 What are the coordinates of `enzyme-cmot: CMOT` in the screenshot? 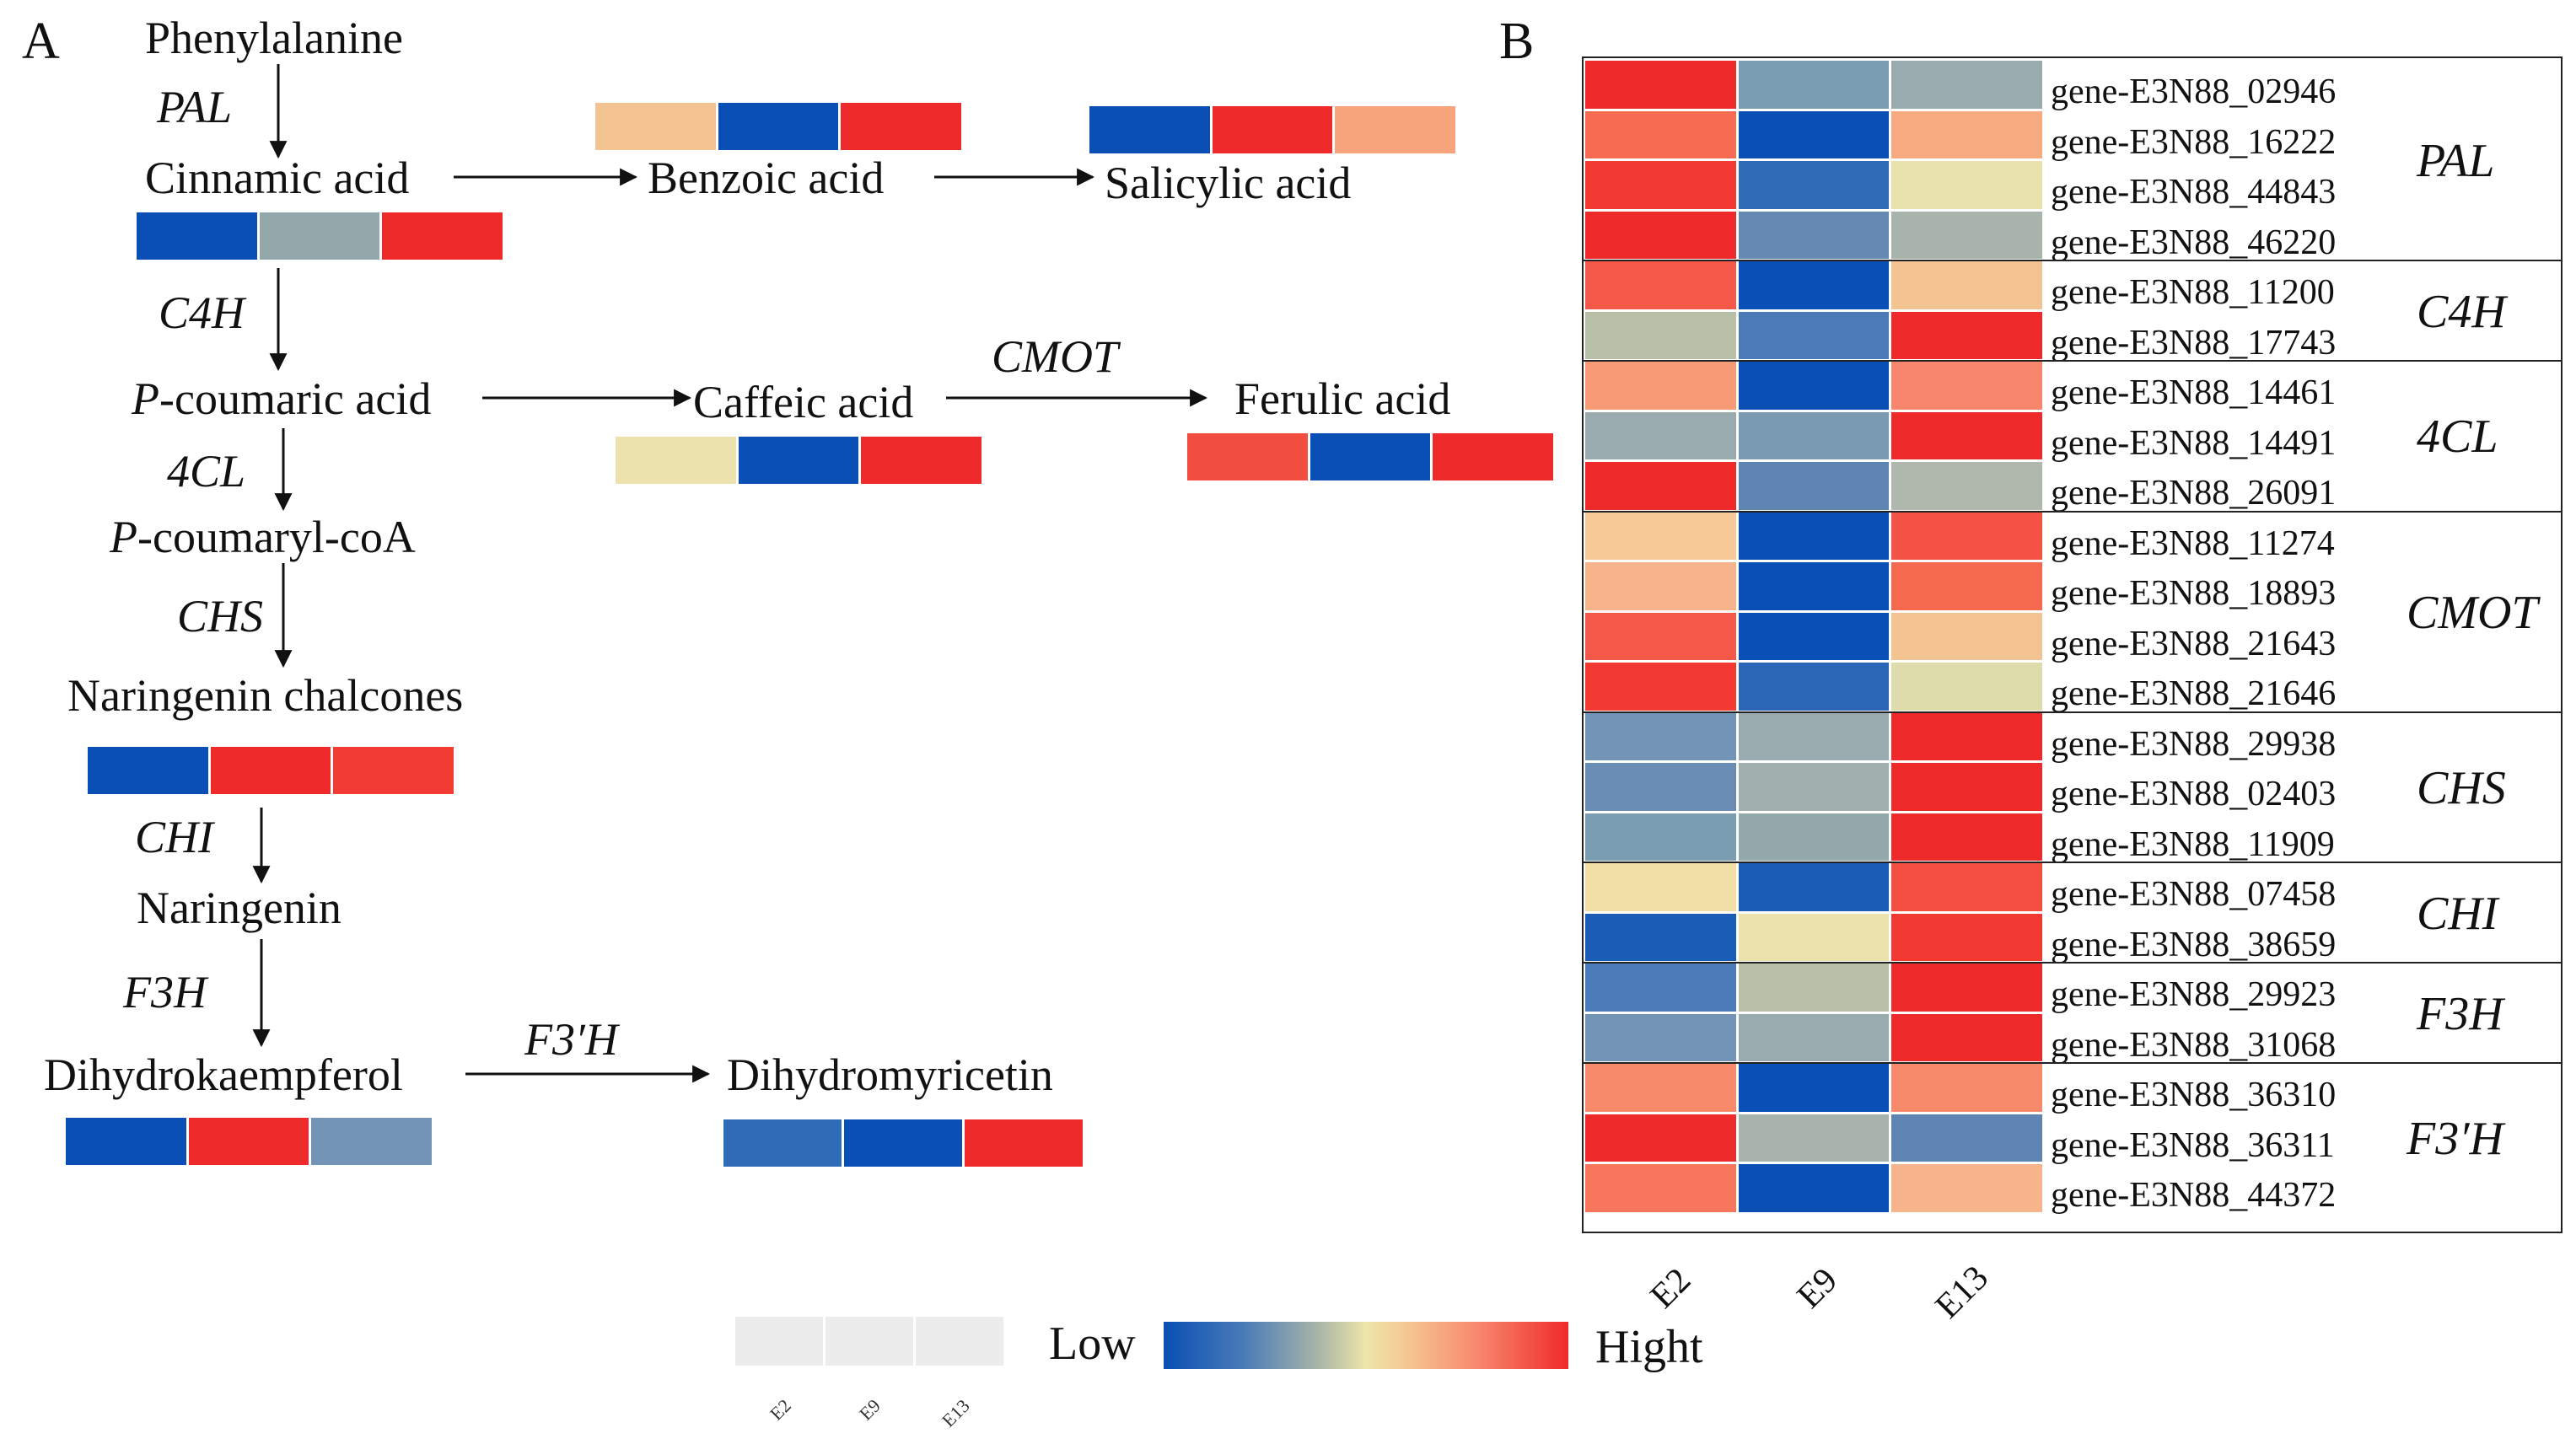 It's located at (1055, 356).